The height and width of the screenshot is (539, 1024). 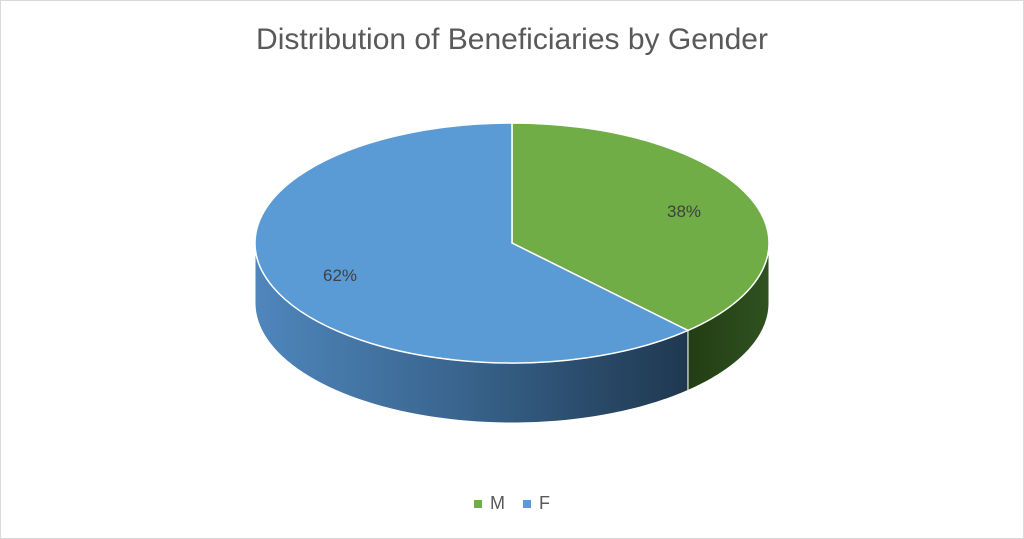 I want to click on chart-title: Distribution of Beneficiaries by Gender, so click(x=512, y=39).